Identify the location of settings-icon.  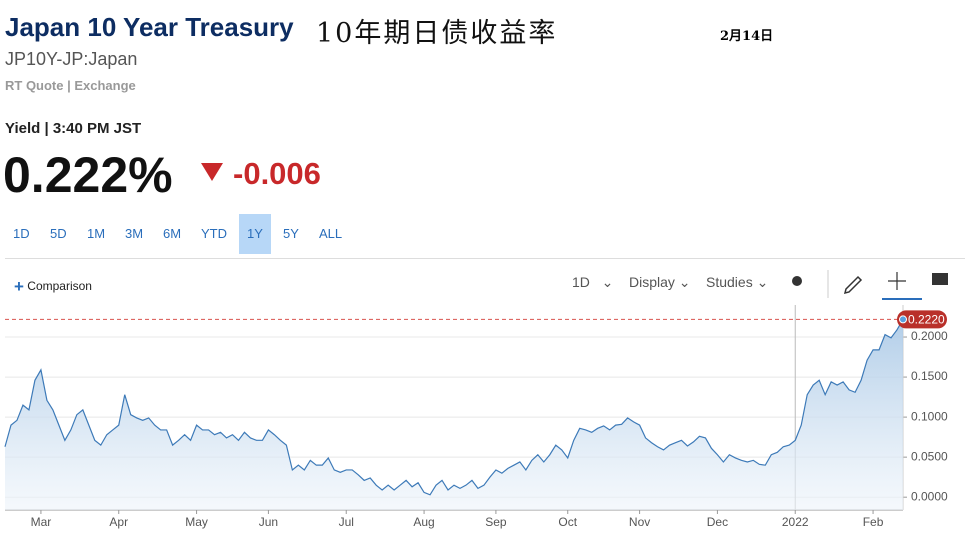
(797, 281).